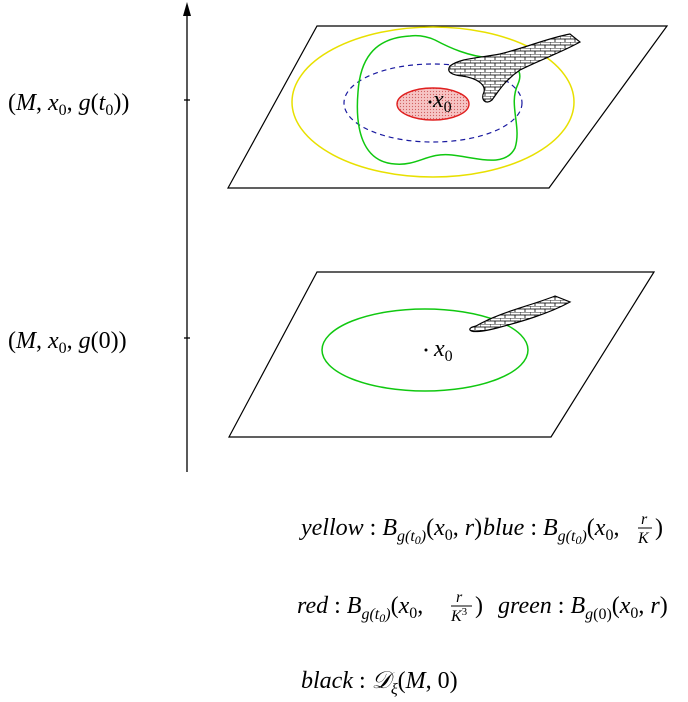 The image size is (688, 702). Describe the element at coordinates (520, 314) in the screenshot. I see `black-region-lower` at that location.